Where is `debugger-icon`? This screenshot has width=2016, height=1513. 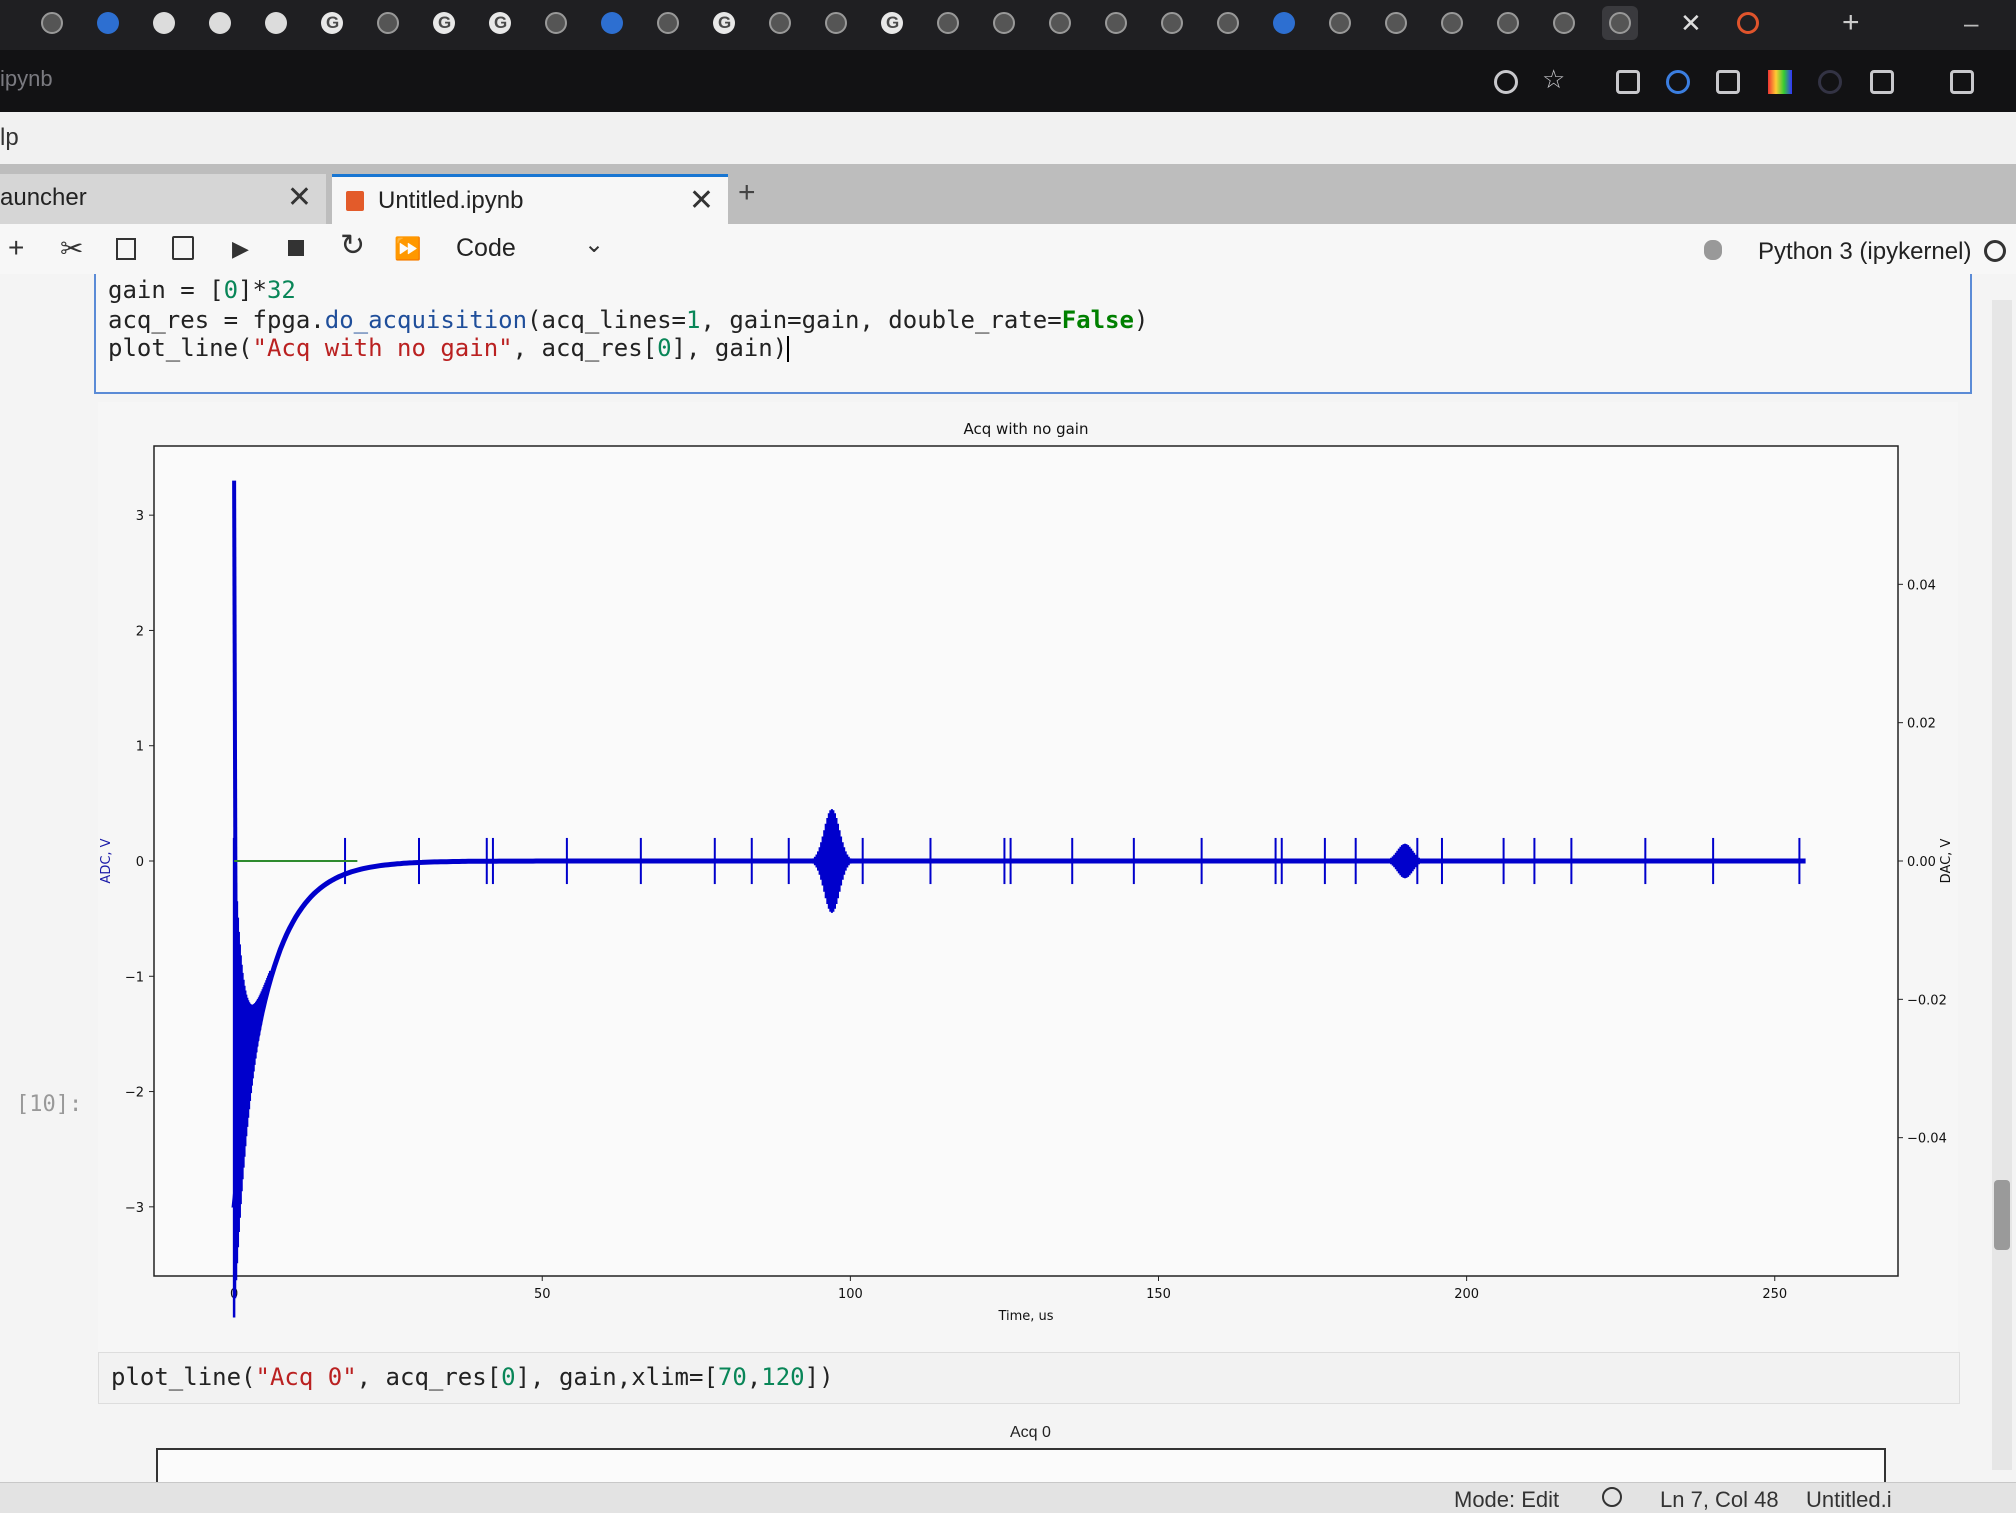 debugger-icon is located at coordinates (1713, 250).